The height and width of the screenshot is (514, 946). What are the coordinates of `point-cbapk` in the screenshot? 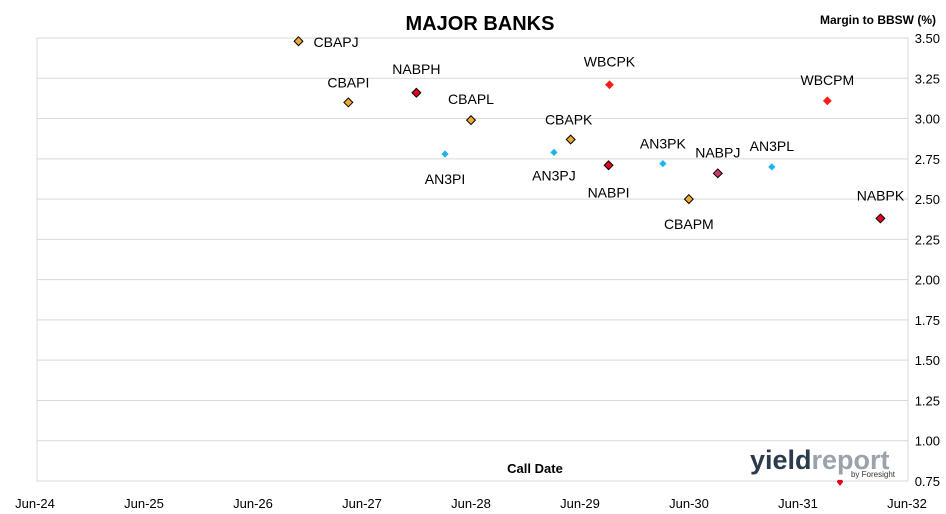 It's located at (570, 139).